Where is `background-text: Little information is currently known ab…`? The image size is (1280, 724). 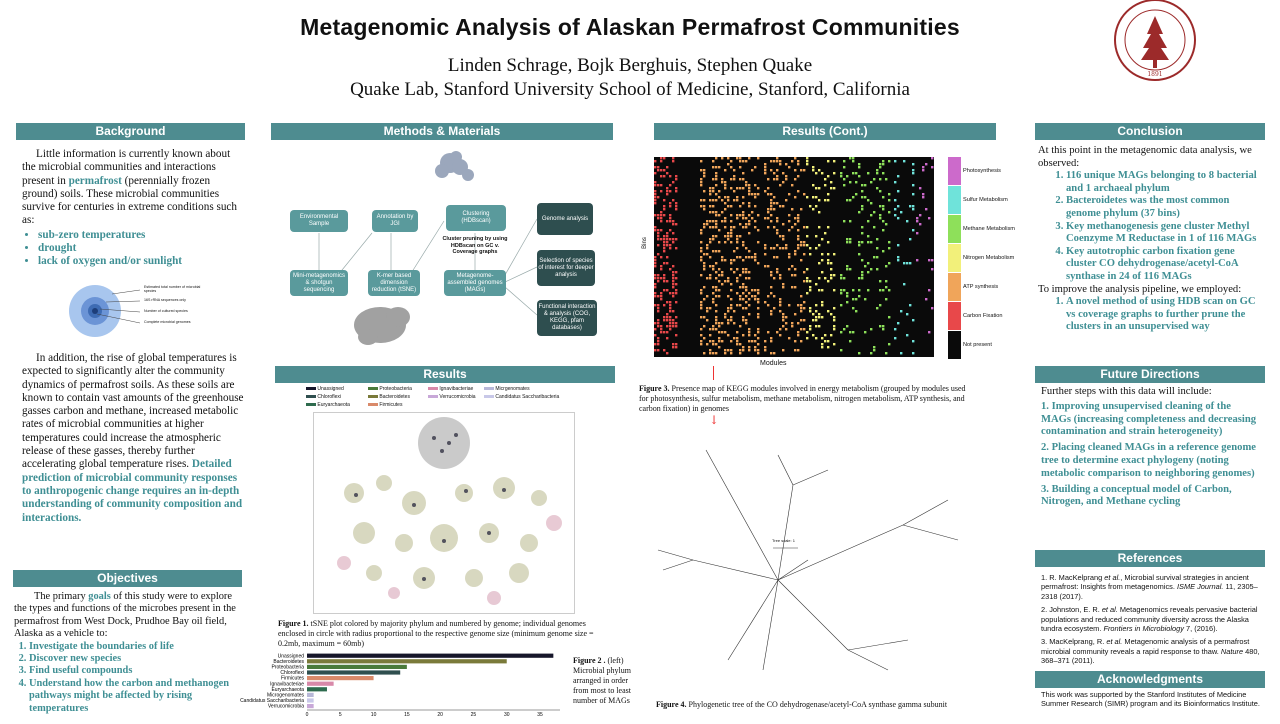 background-text: Little information is currently known ab… is located at coordinates (134, 208).